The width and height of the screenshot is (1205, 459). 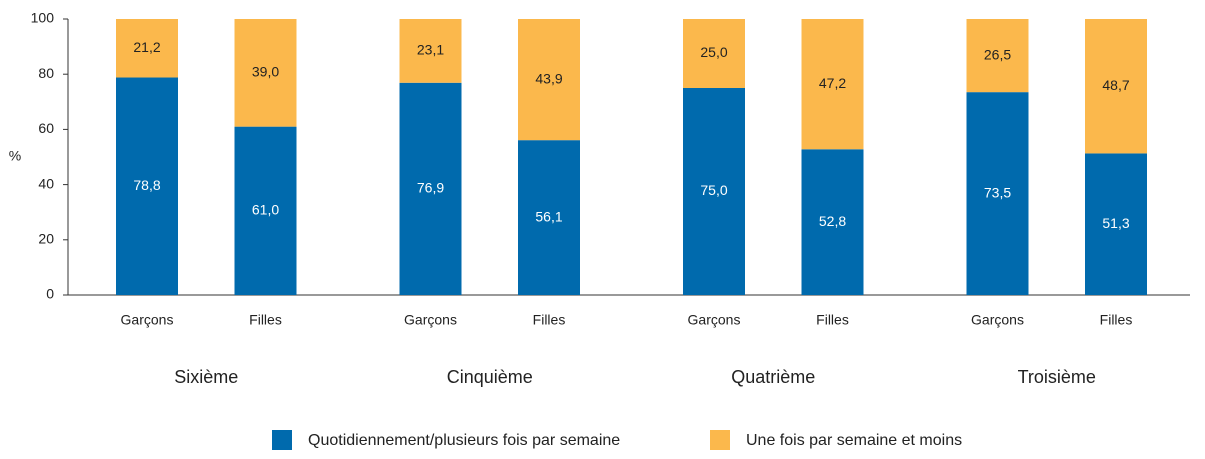 What do you see at coordinates (46, 239) in the screenshot?
I see `y-tick-label: 20` at bounding box center [46, 239].